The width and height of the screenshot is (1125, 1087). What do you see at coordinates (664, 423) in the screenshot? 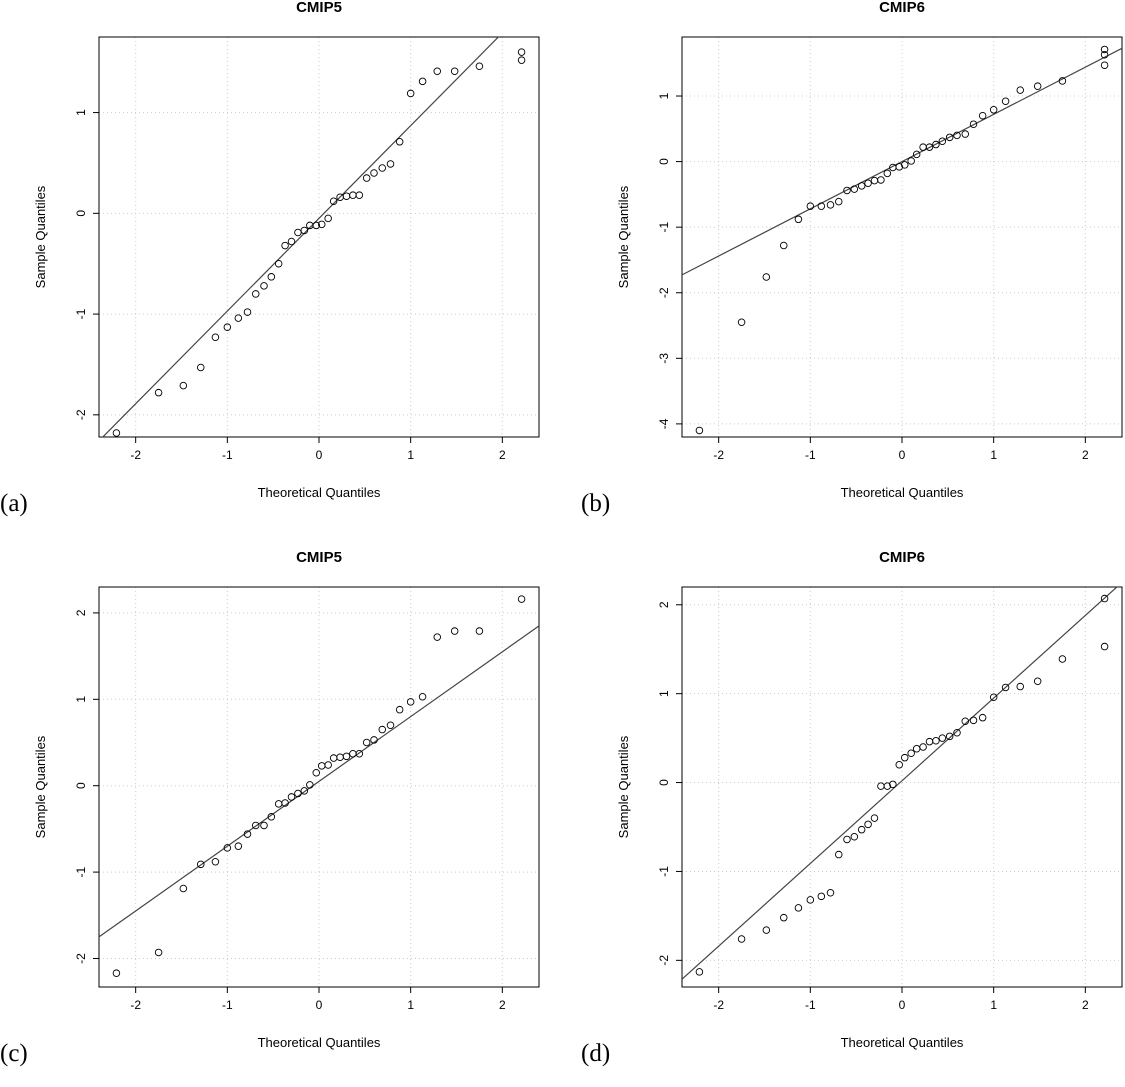
I see `y-tick-label: -4` at bounding box center [664, 423].